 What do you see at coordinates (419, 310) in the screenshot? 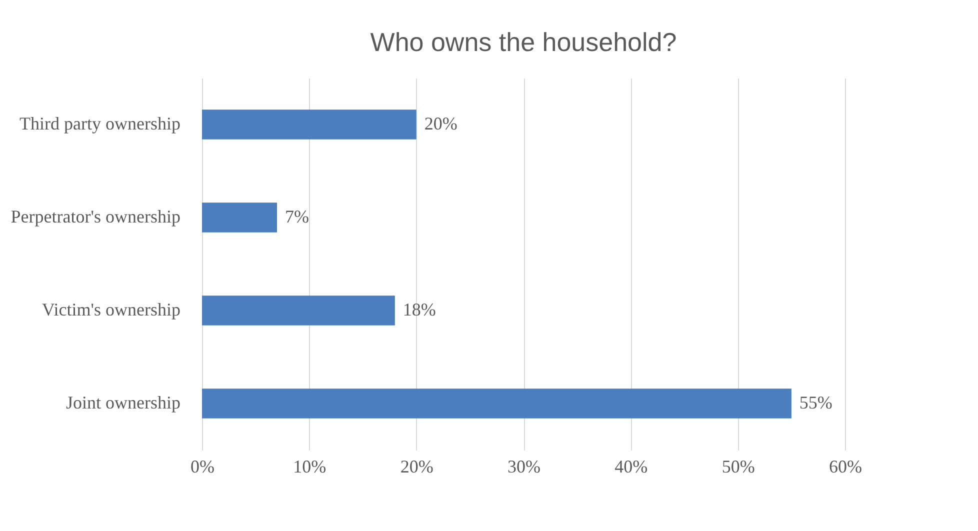
I see `data-label: 18%` at bounding box center [419, 310].